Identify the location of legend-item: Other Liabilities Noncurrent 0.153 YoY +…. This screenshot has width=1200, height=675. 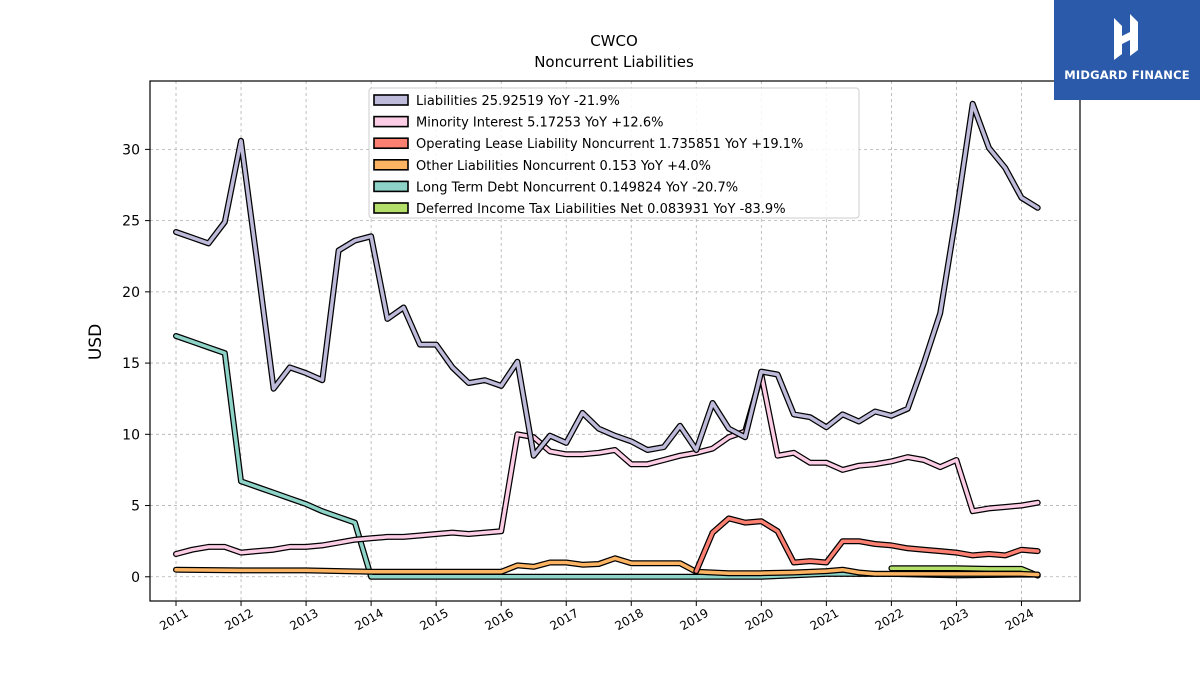
(542, 166).